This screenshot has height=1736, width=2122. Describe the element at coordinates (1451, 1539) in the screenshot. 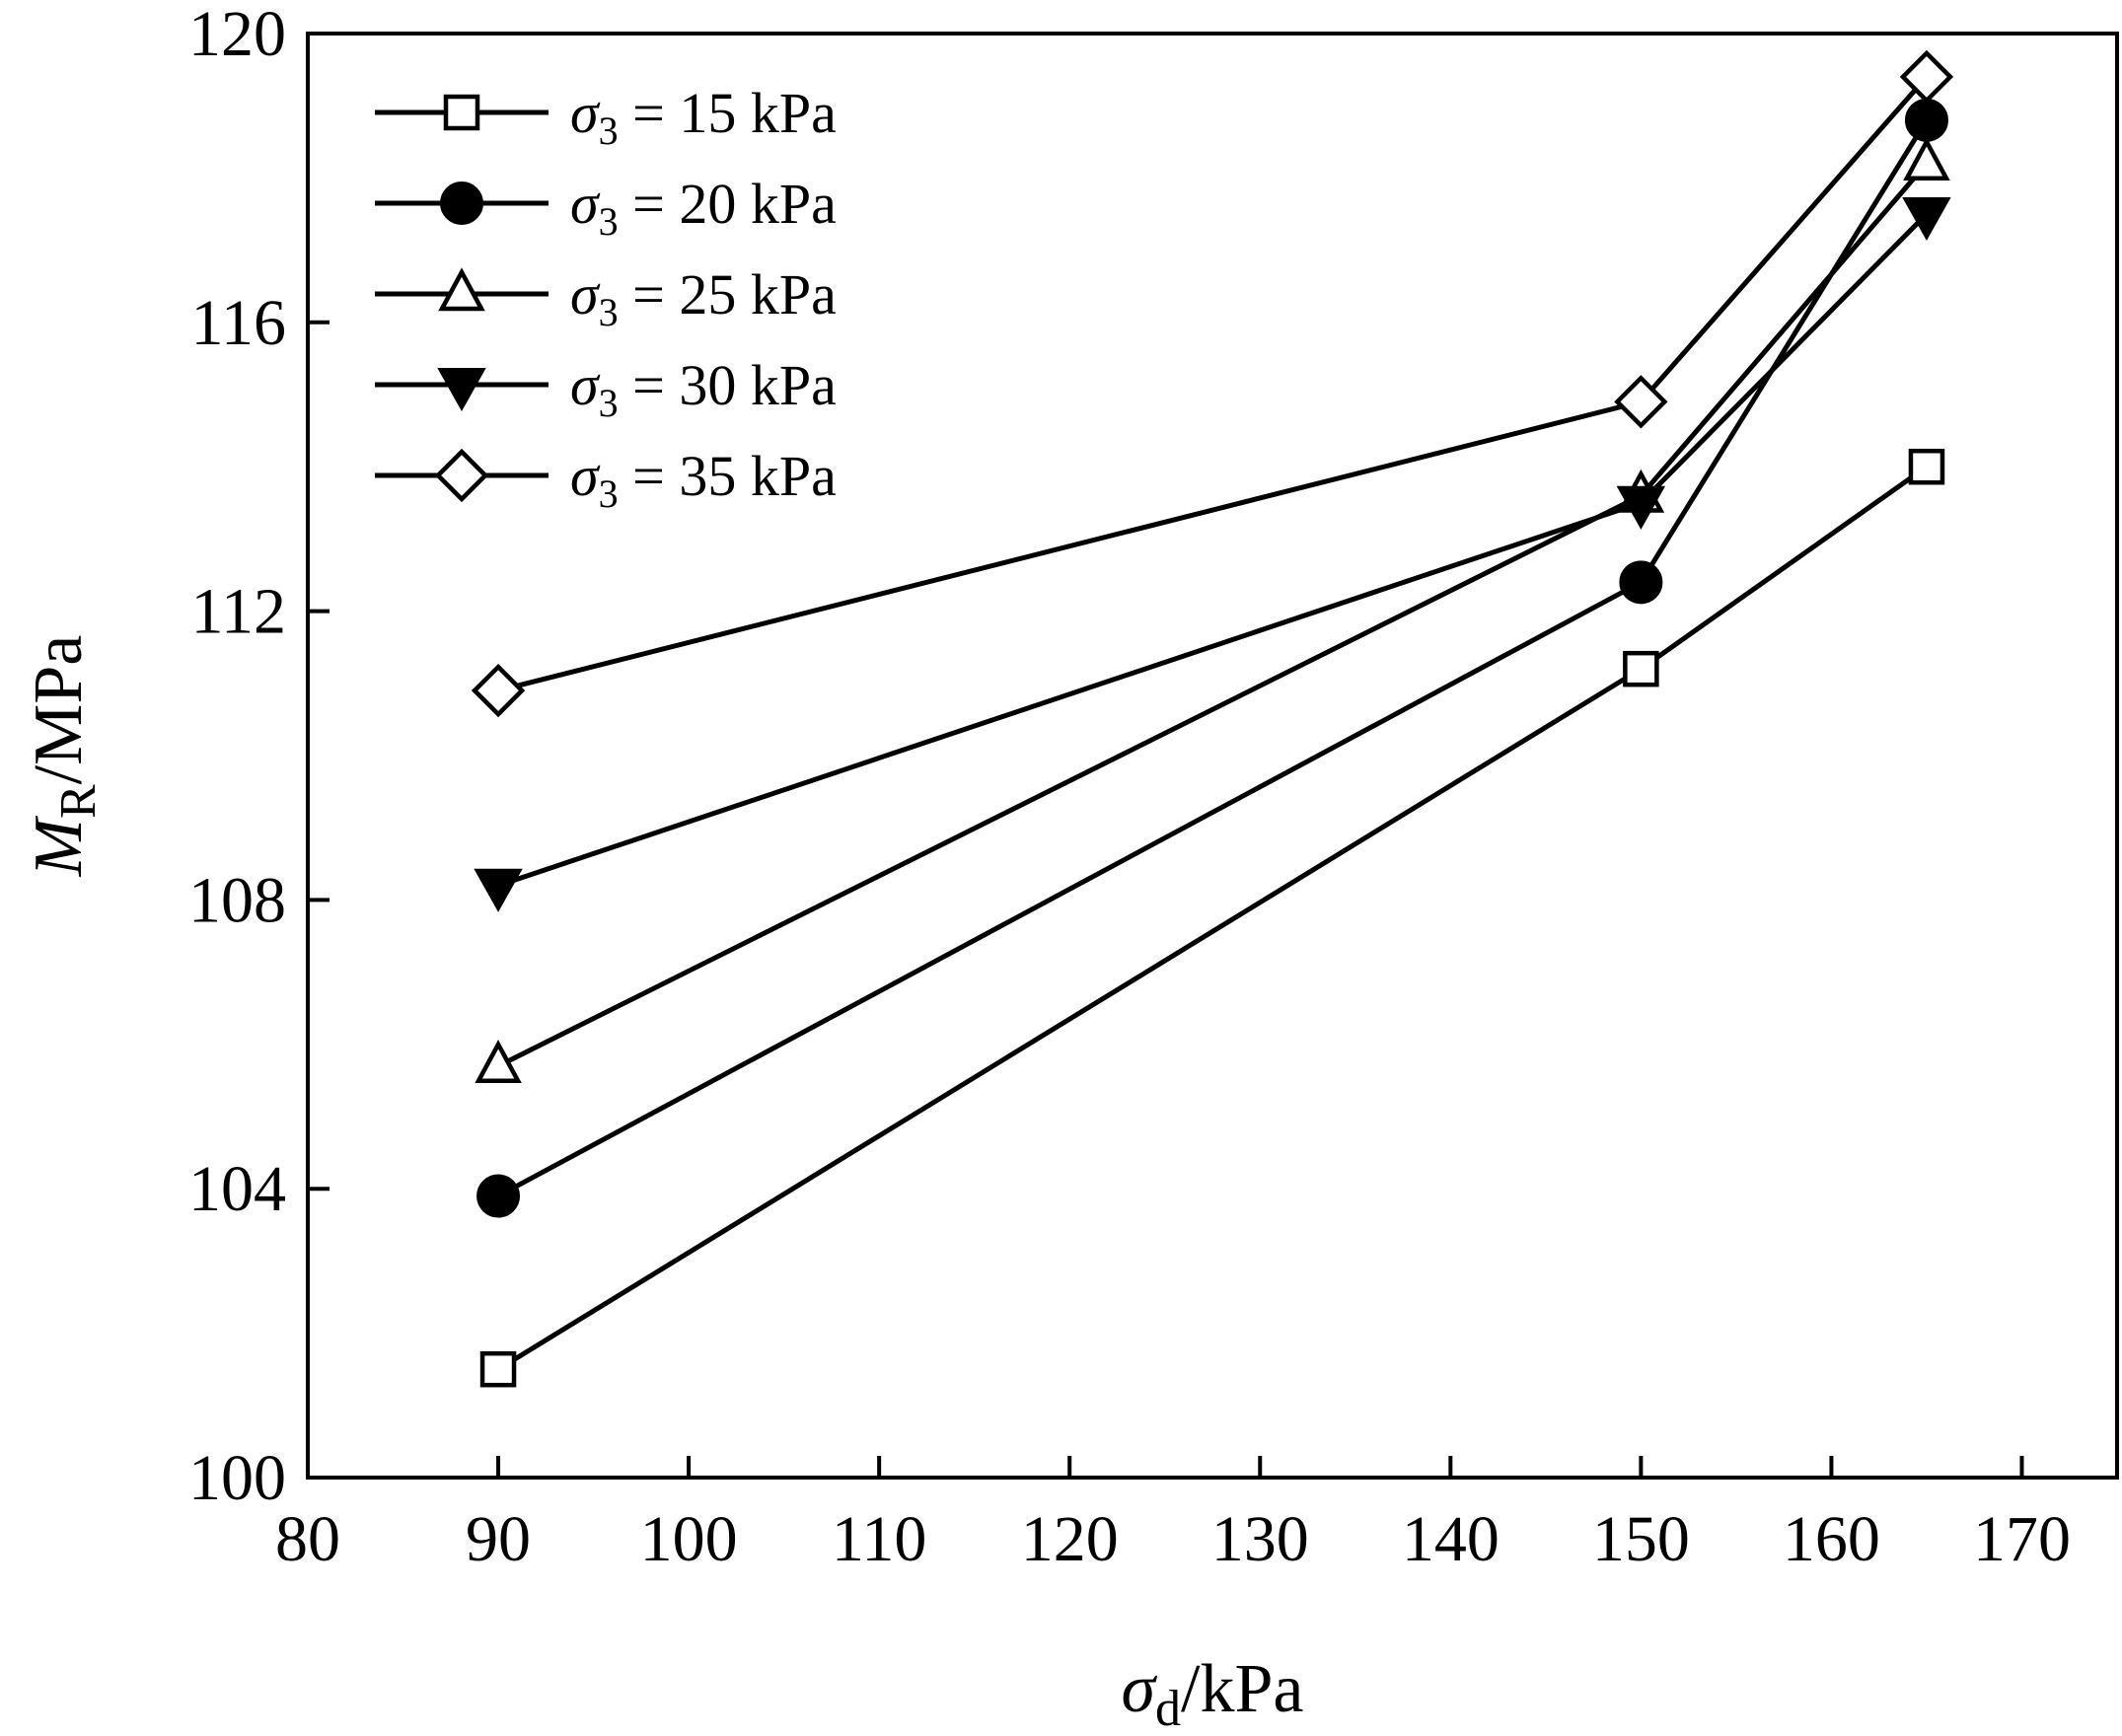

I see `x-tick-label: 140` at that location.